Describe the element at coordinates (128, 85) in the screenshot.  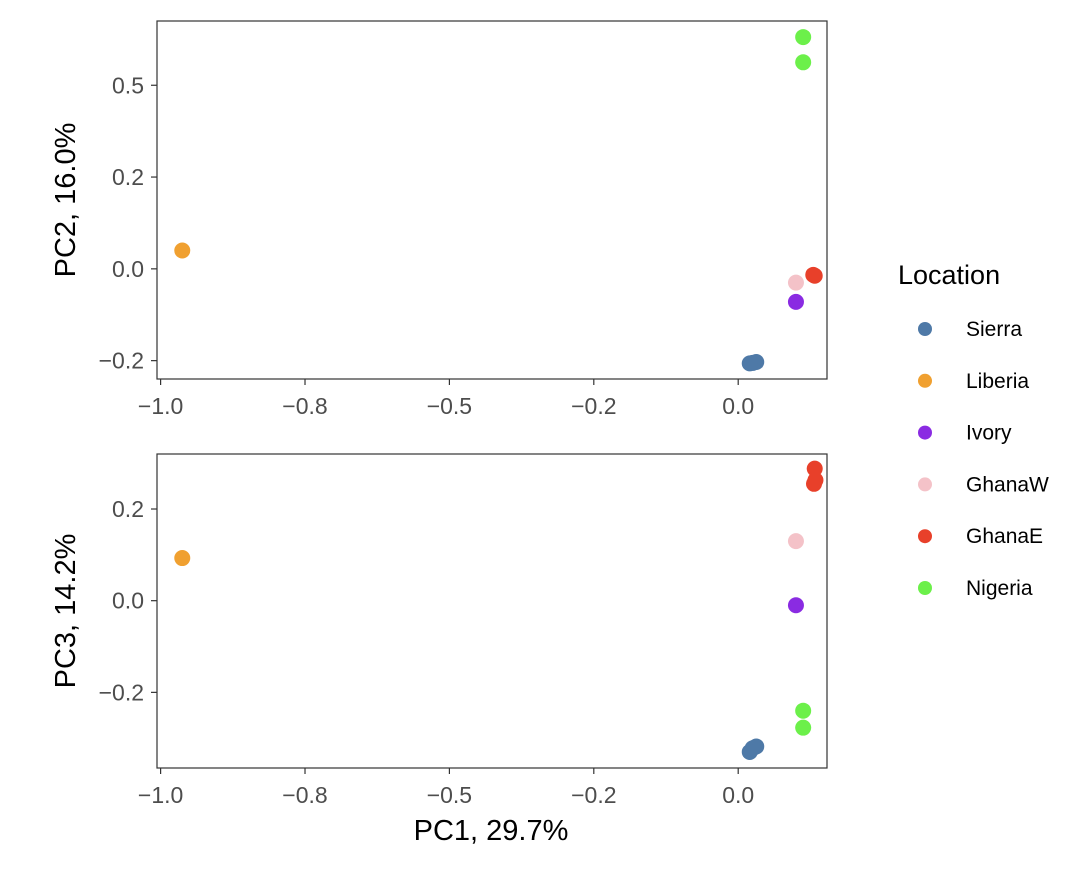
I see `y-tick-label: 0.5` at that location.